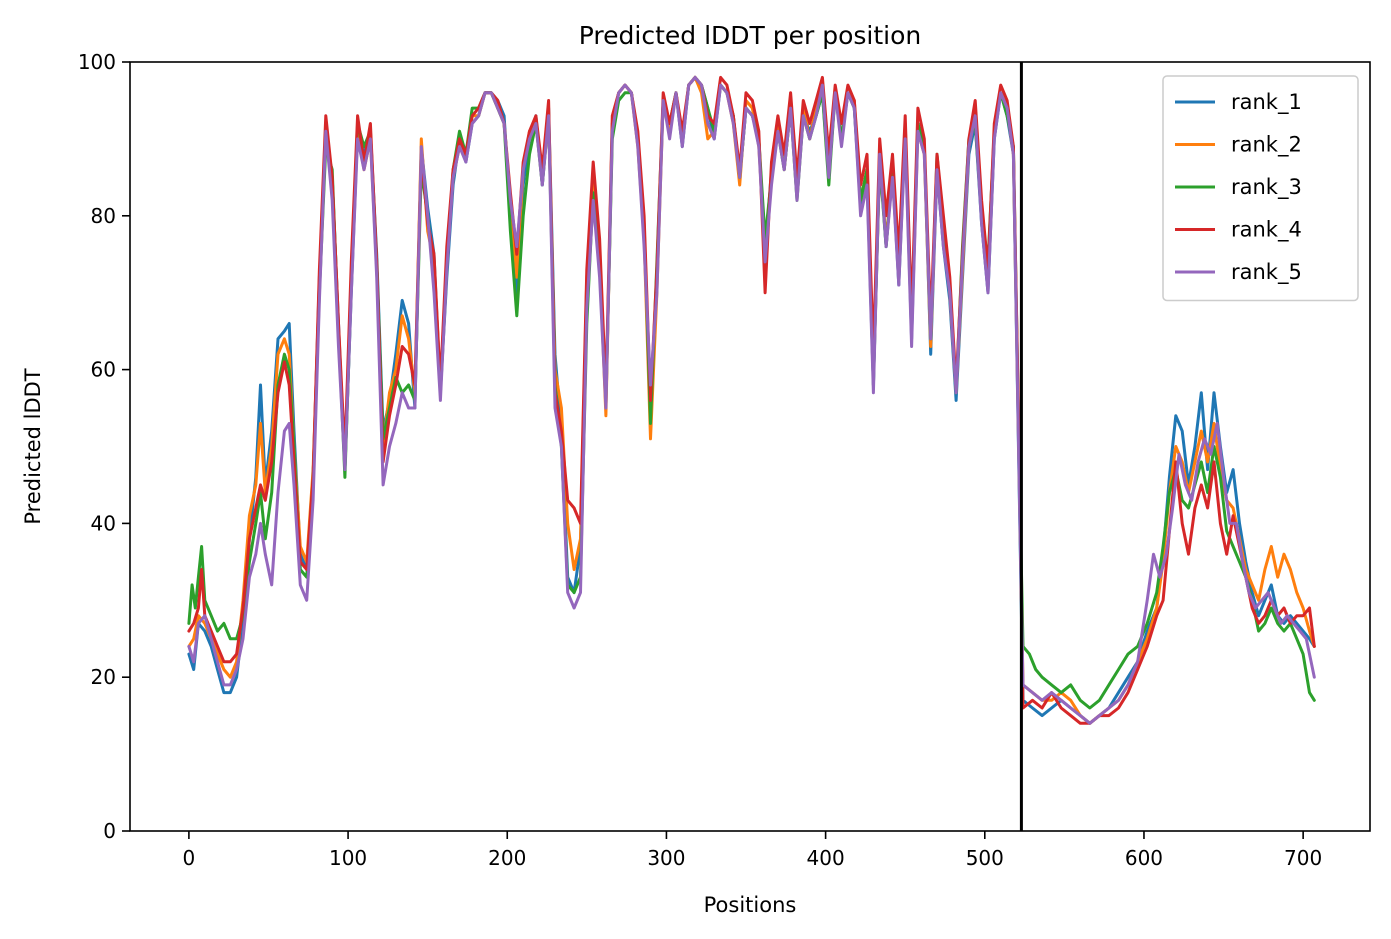 Image resolution: width=1391 pixels, height=939 pixels. What do you see at coordinates (103, 216) in the screenshot?
I see `y-tick-label: 80` at bounding box center [103, 216].